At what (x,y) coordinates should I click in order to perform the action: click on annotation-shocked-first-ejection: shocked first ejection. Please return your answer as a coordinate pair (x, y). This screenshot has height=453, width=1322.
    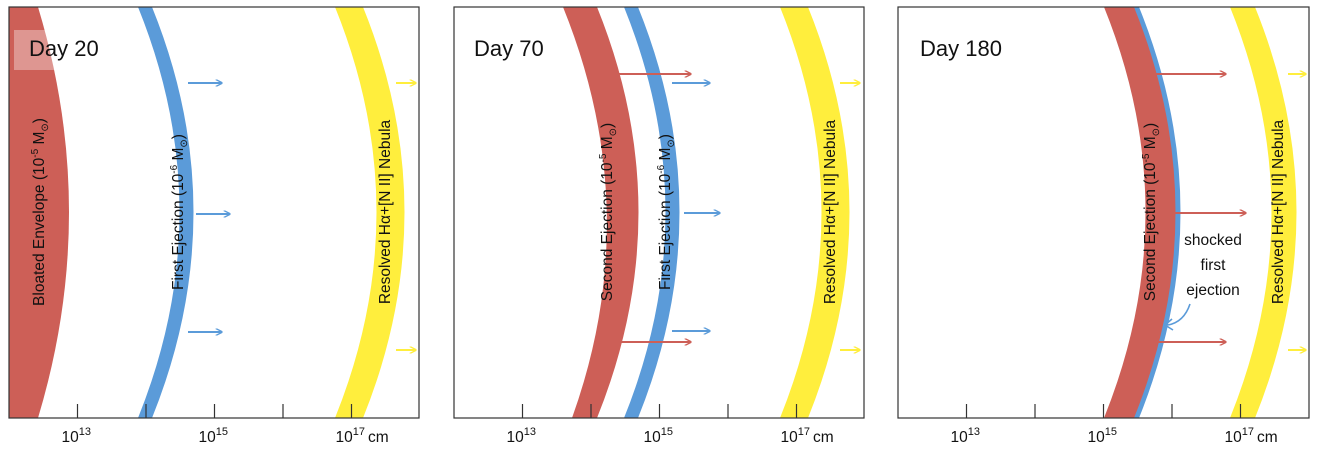
    Looking at the image, I should click on (1202, 281).